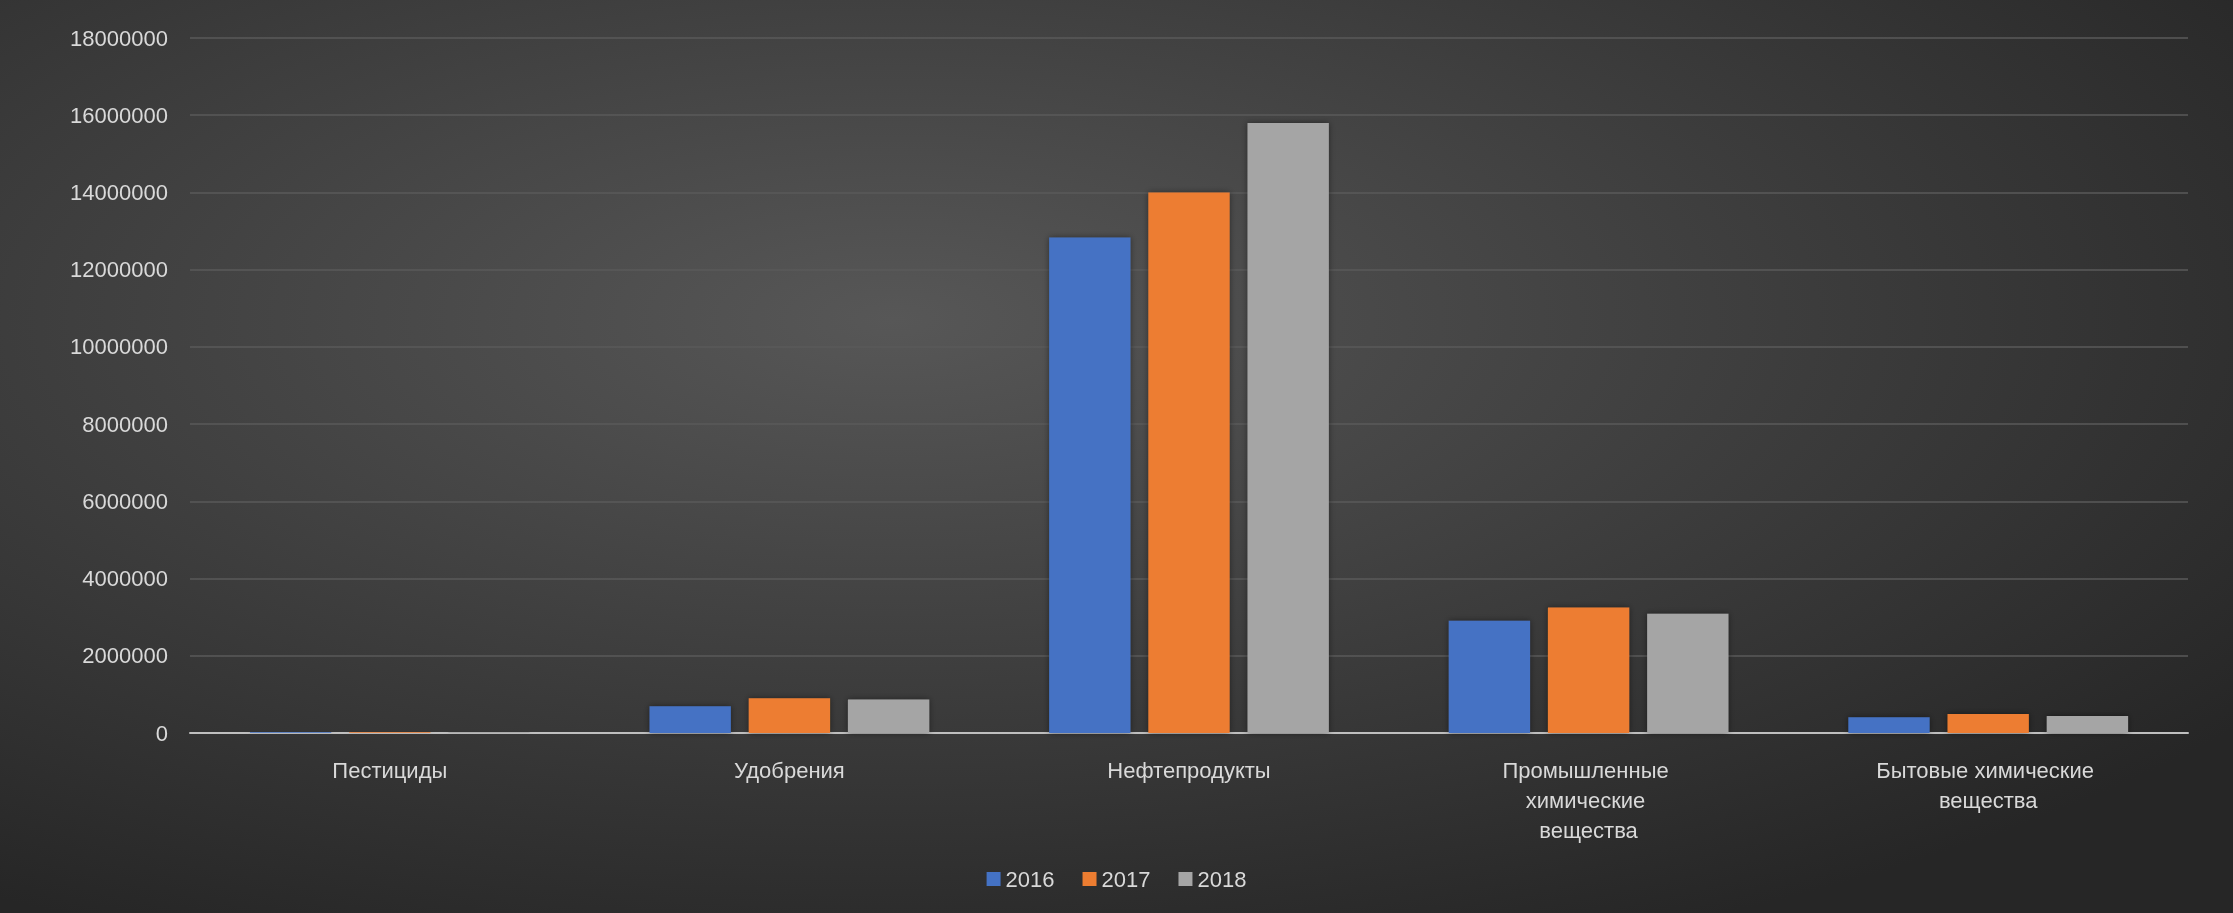  What do you see at coordinates (161, 733) in the screenshot?
I see `y-tick-label: 0` at bounding box center [161, 733].